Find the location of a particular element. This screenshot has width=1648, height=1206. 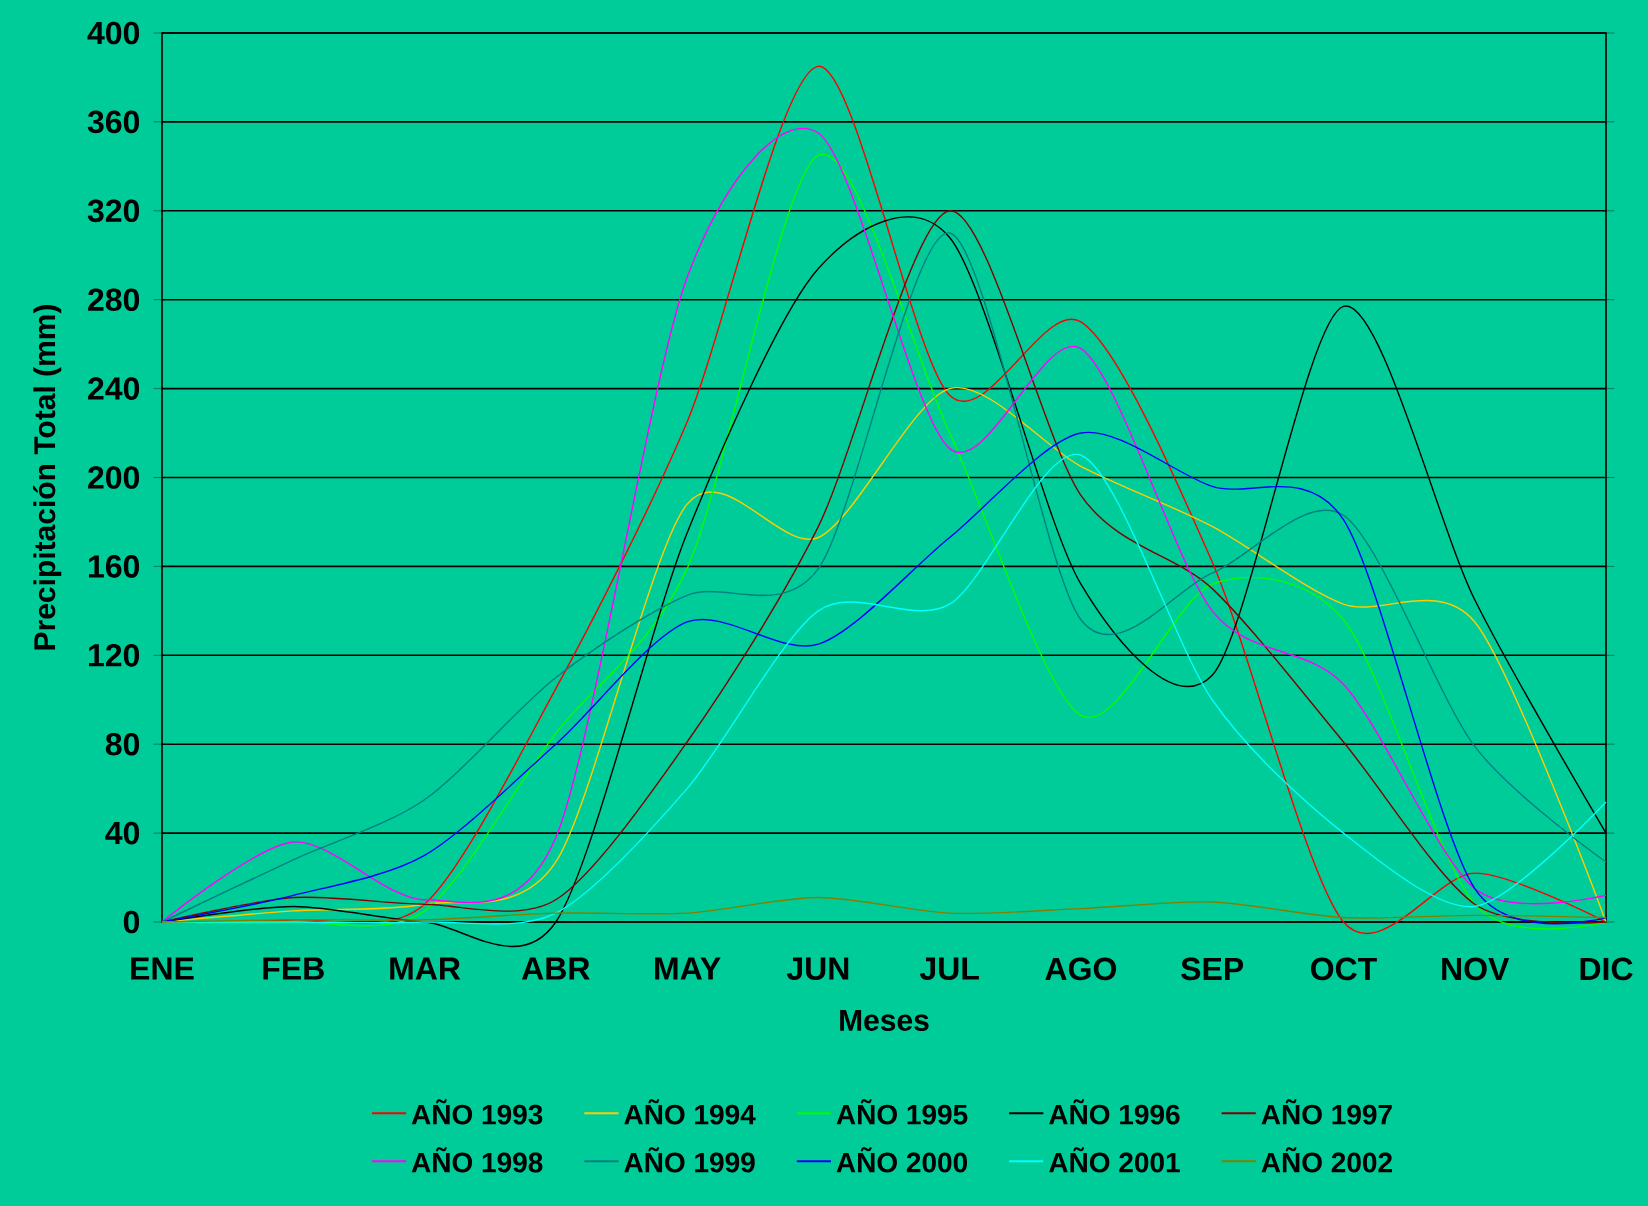

y-tick-label: 200 is located at coordinates (114, 477).